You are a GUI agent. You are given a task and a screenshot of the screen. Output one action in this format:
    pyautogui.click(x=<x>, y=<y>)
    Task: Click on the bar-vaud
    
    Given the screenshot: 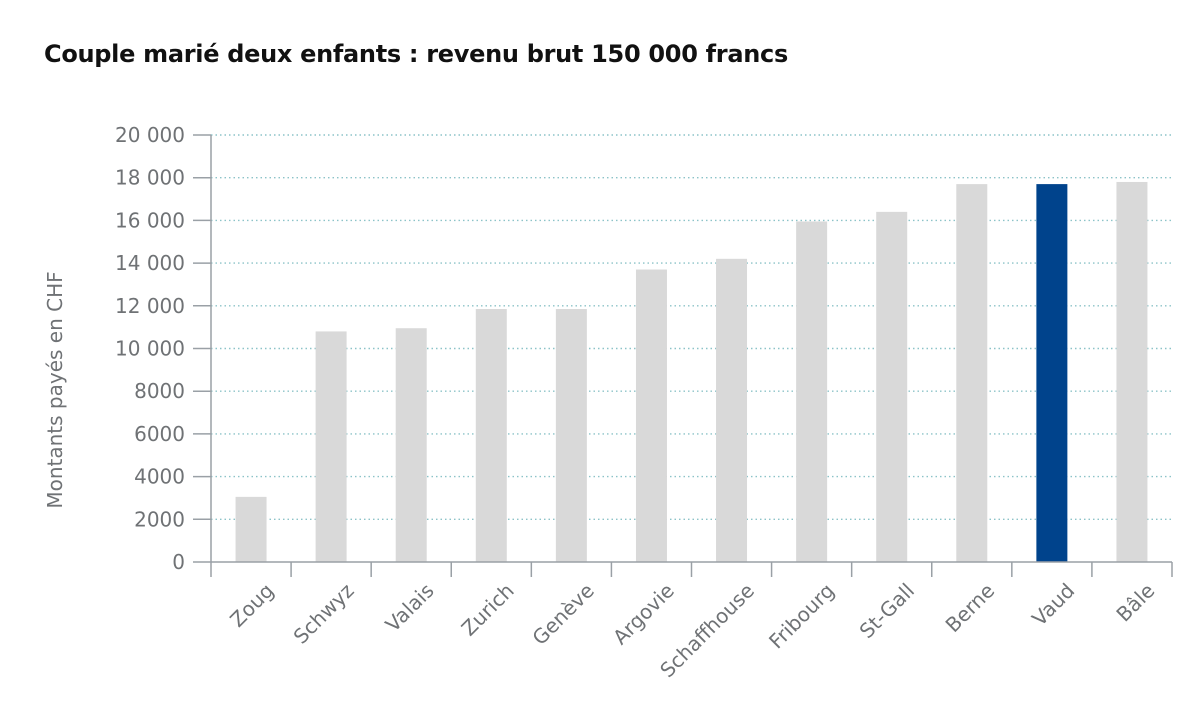 What is the action you would take?
    pyautogui.click(x=1052, y=373)
    